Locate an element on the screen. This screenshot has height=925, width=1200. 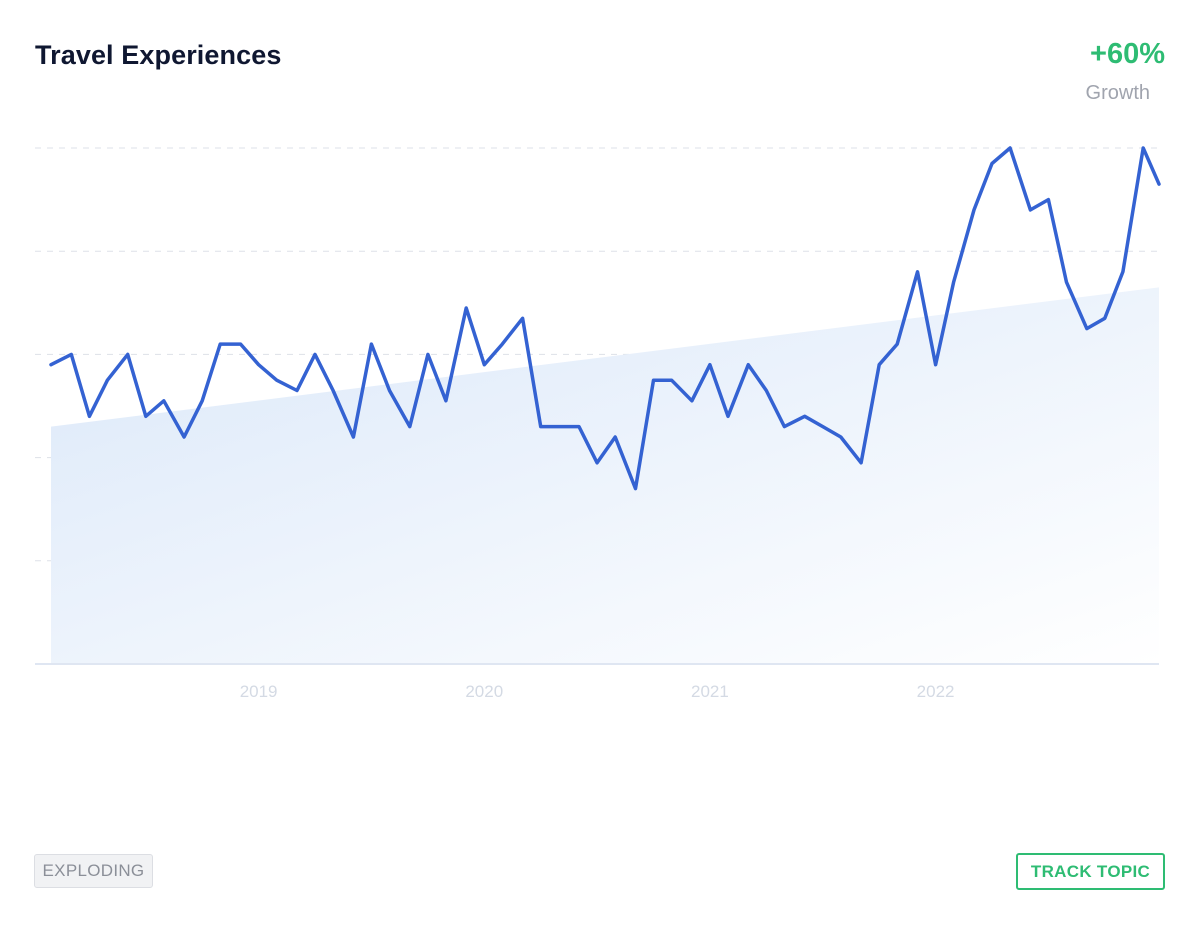
page-title: Travel Experiences is located at coordinates (158, 55).